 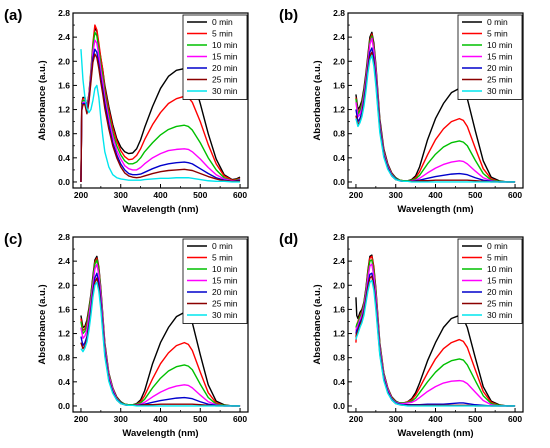 I want to click on panel-label: (b), so click(x=288, y=15).